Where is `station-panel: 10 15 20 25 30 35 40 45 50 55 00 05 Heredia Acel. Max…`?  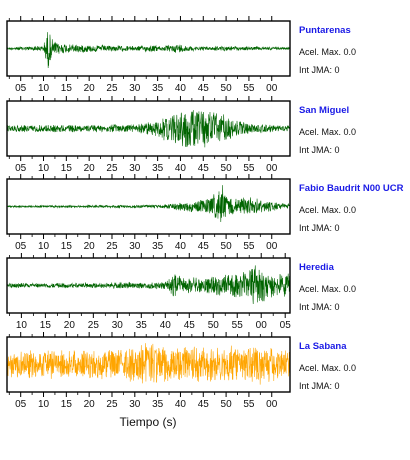 station-panel: 10 15 20 25 30 35 40 45 50 55 00 05 Heredia Acel. Max… is located at coordinates (181, 292).